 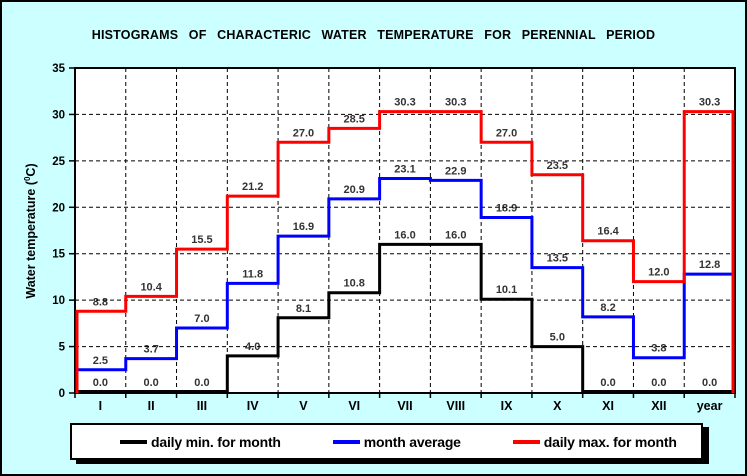 What do you see at coordinates (610, 441) in the screenshot?
I see `legend-label: daily max. for month` at bounding box center [610, 441].